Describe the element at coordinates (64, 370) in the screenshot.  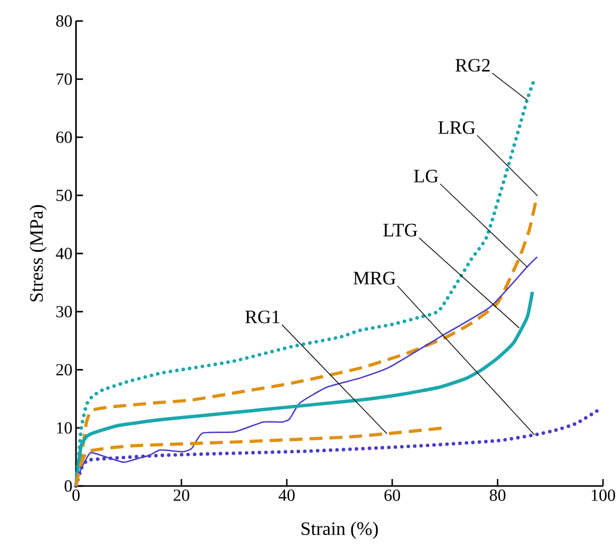
I see `y-tick-label: 20` at that location.